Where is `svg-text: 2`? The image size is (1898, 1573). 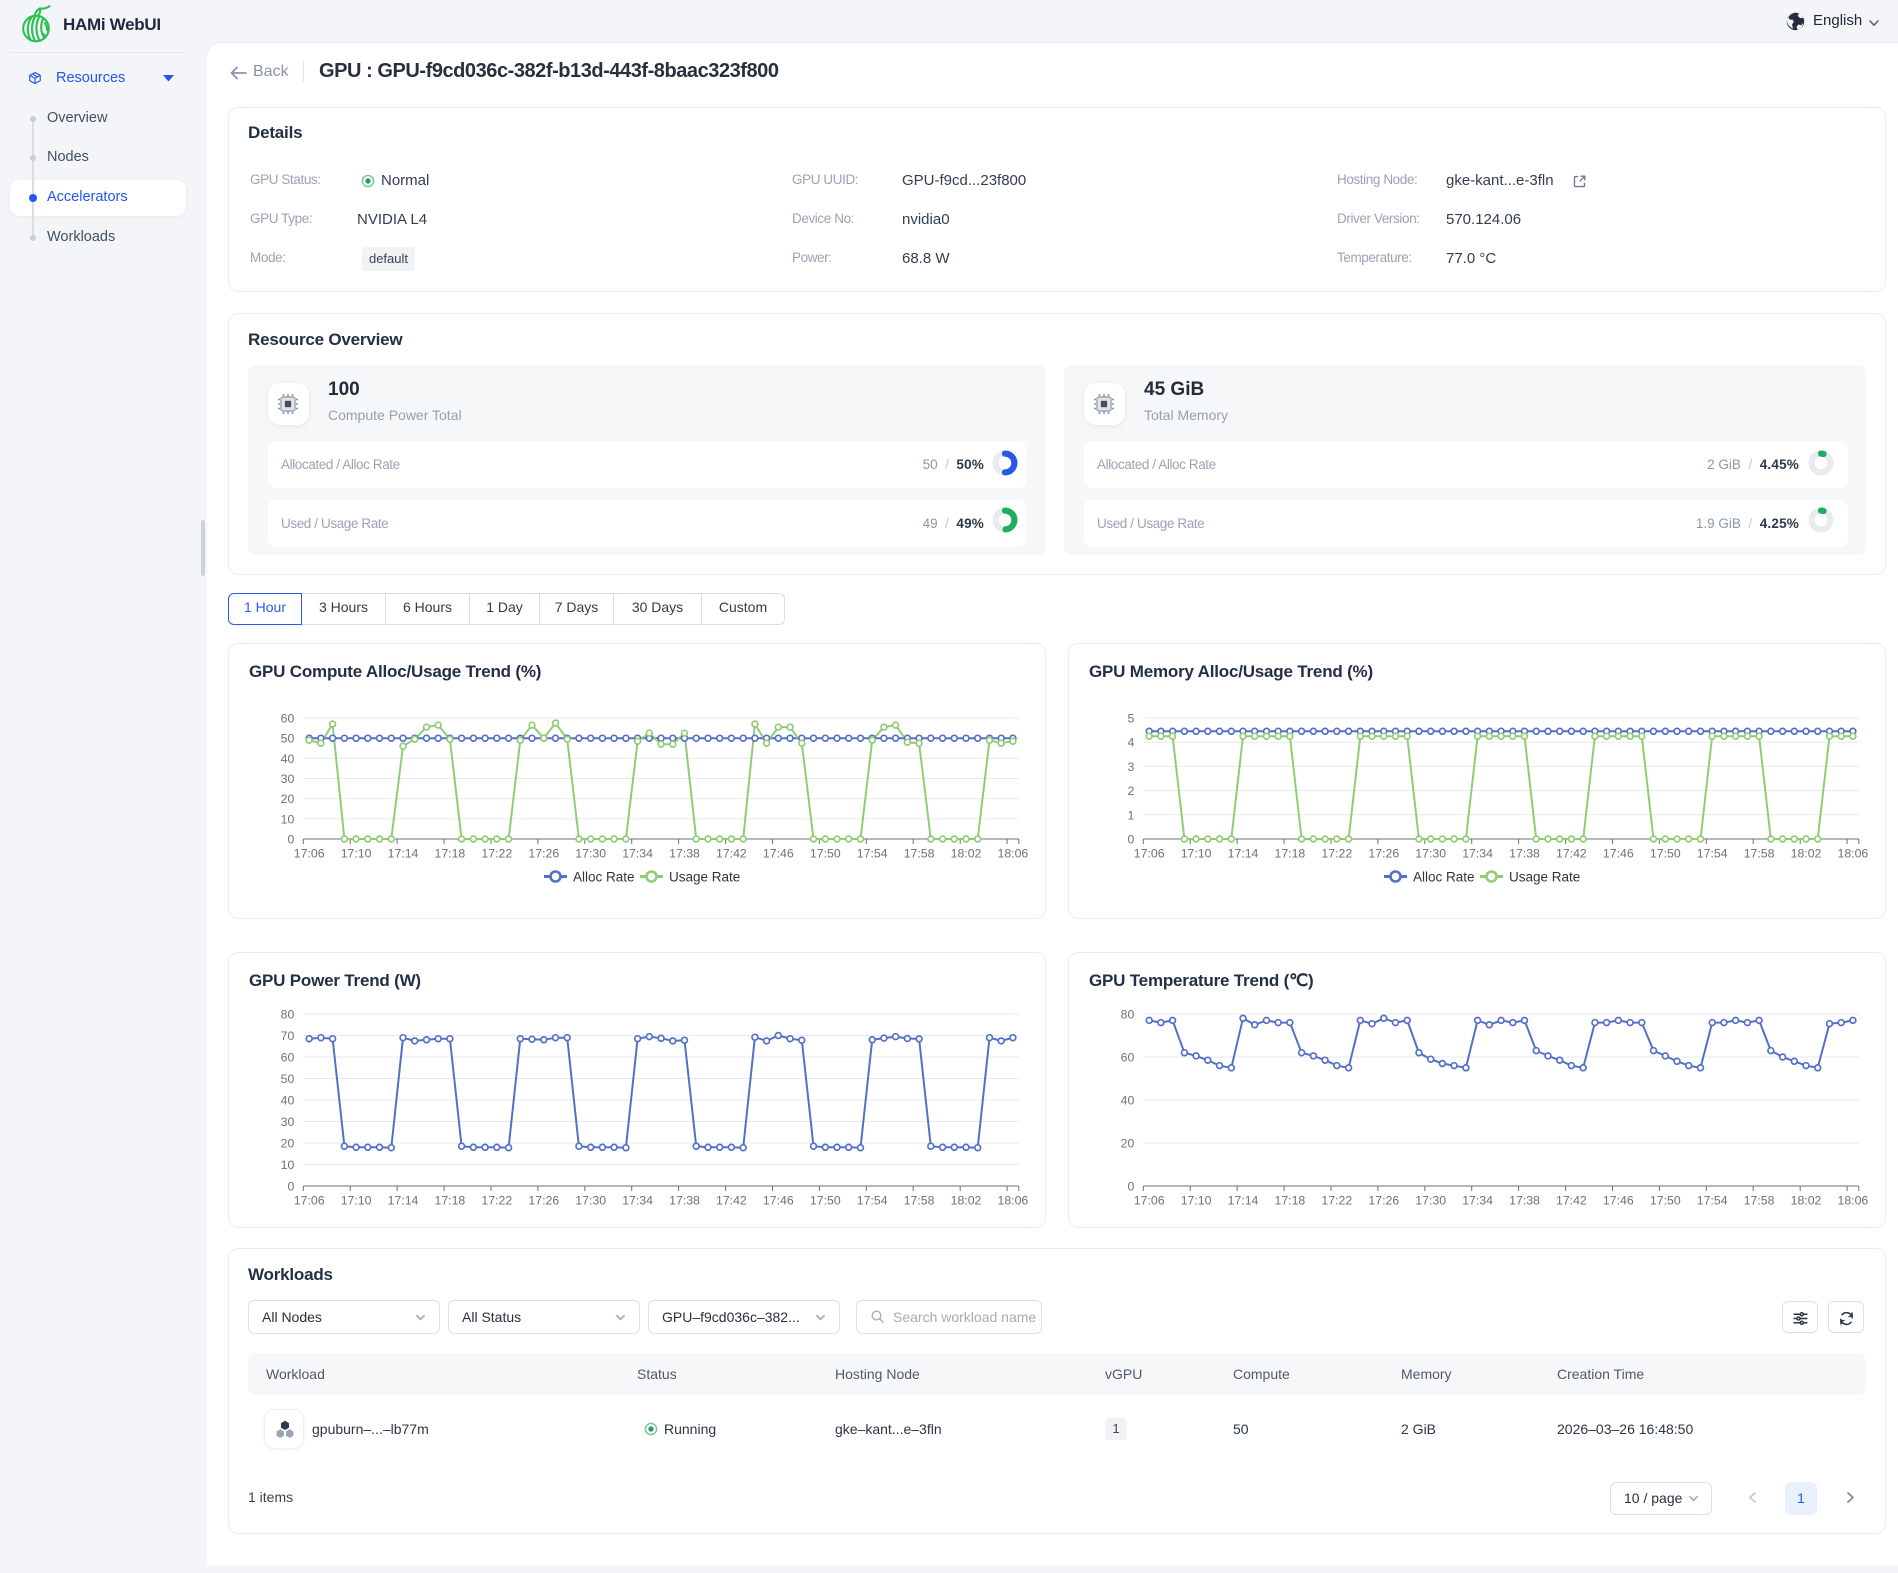
svg-text: 2 is located at coordinates (1130, 791).